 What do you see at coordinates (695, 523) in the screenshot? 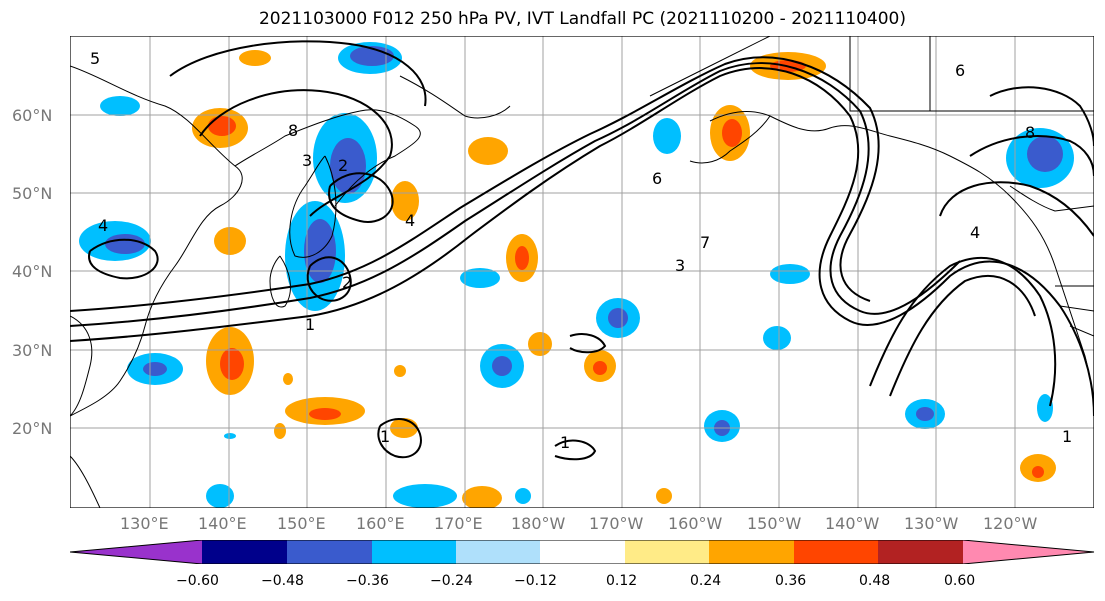
I see `lon-label-160w: 160°W` at bounding box center [695, 523].